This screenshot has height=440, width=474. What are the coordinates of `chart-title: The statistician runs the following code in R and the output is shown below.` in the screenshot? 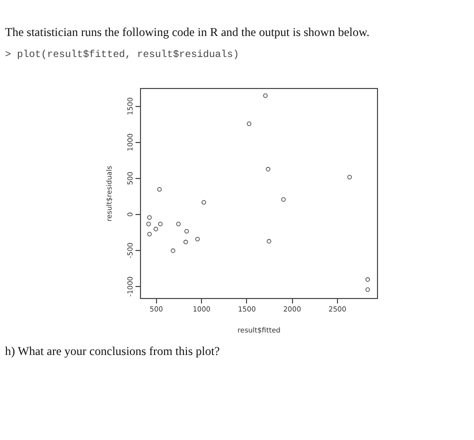 It's located at (187, 32).